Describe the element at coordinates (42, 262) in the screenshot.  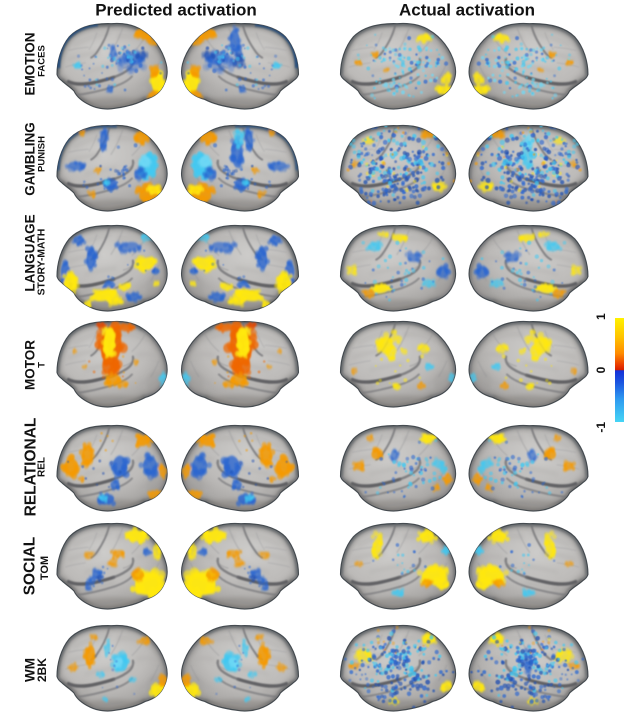
I see `svg-text: STORY-MATH` at that location.